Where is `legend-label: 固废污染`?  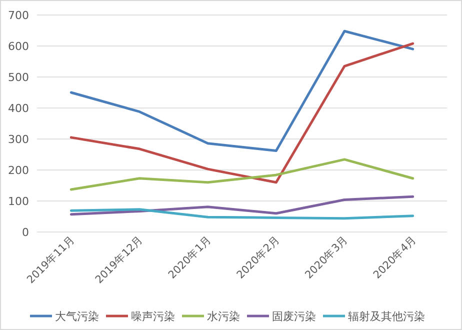
legend-label: 固废污染 is located at coordinates (294, 316).